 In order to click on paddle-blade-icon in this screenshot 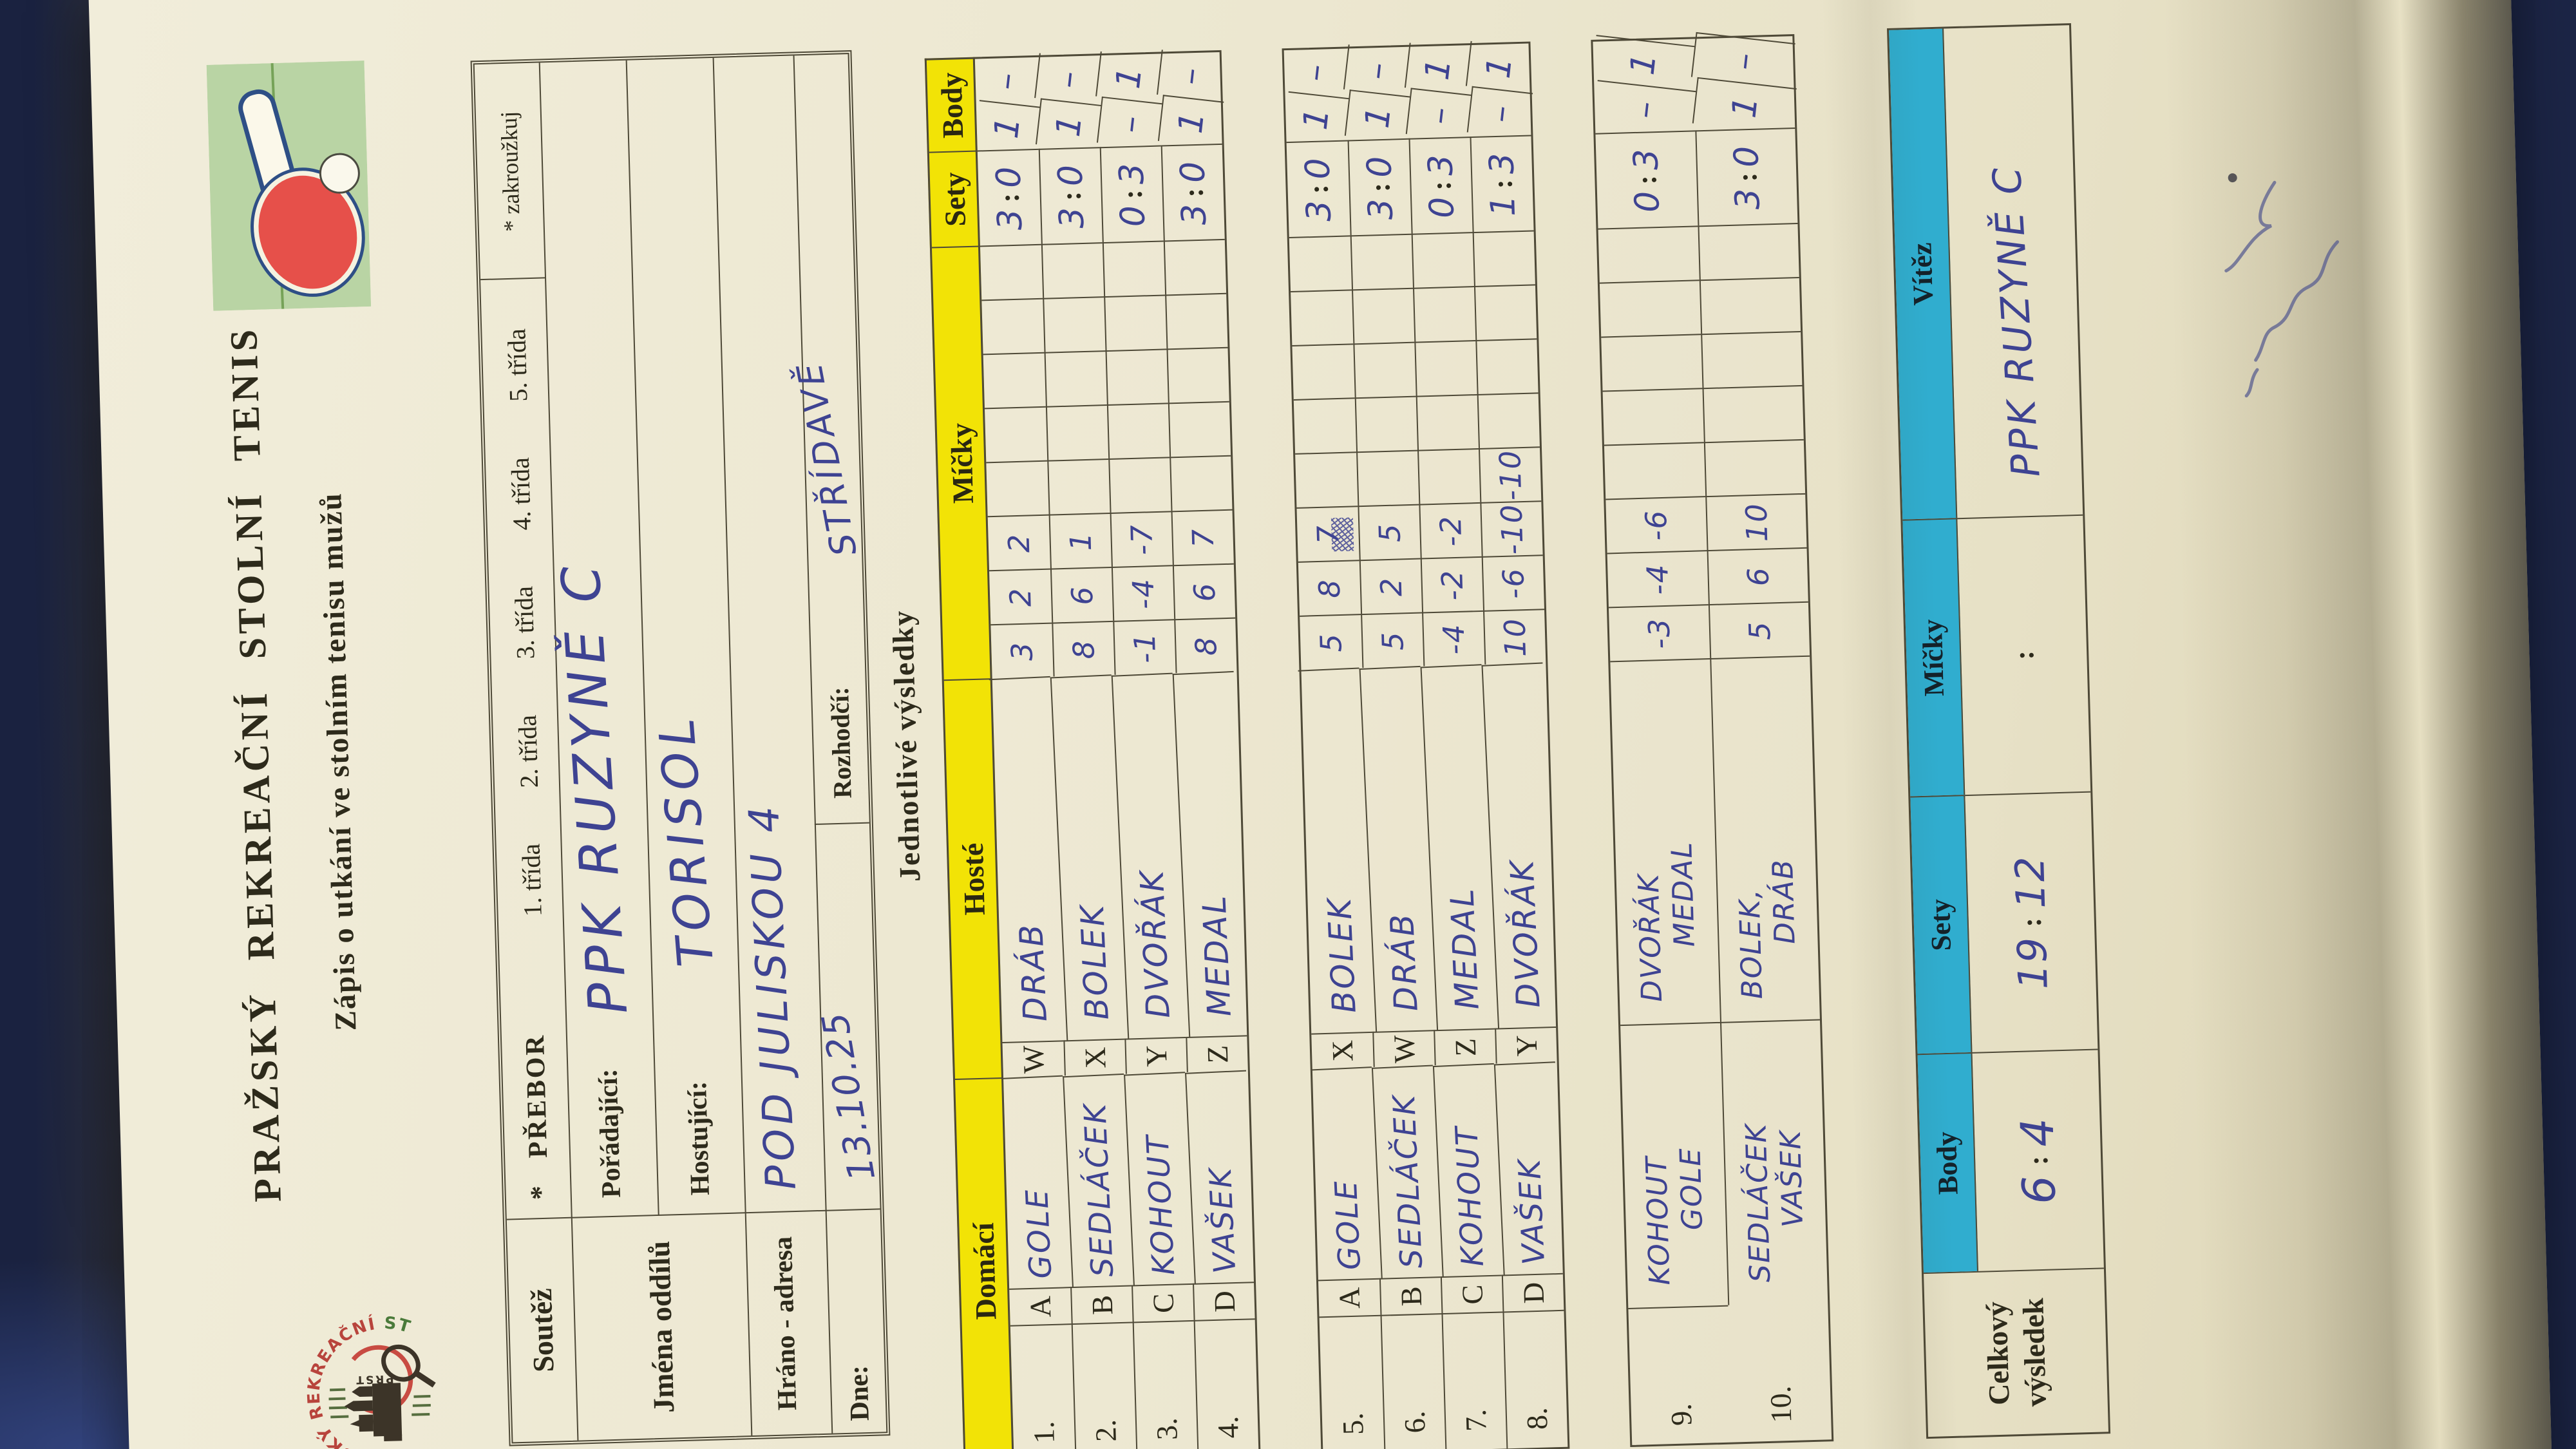, I will do `click(308, 232)`.